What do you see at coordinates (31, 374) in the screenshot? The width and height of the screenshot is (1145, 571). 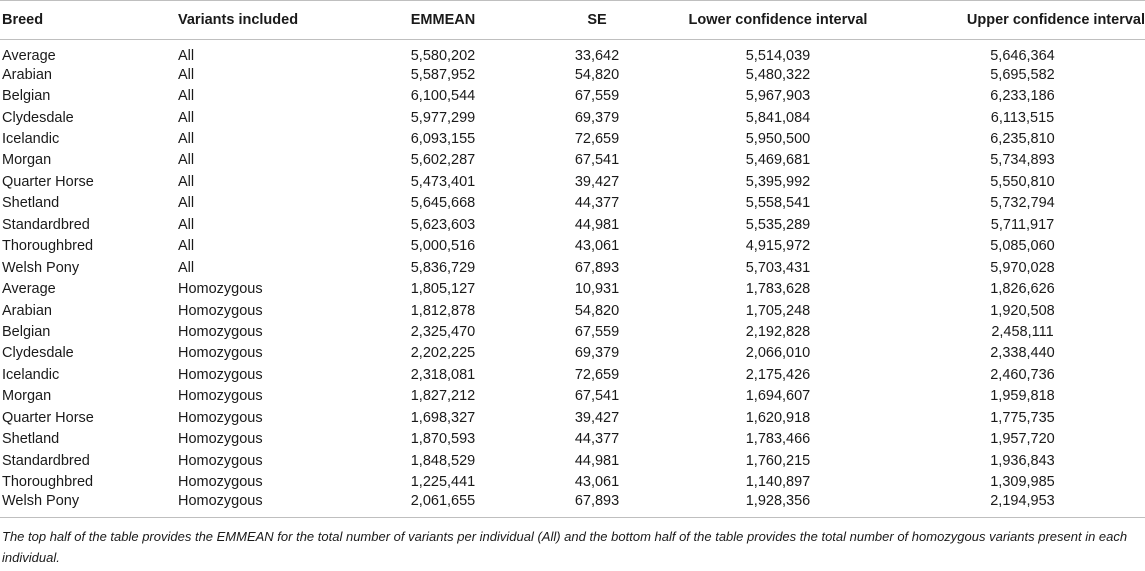 I see `cell-breed: Icelandic` at bounding box center [31, 374].